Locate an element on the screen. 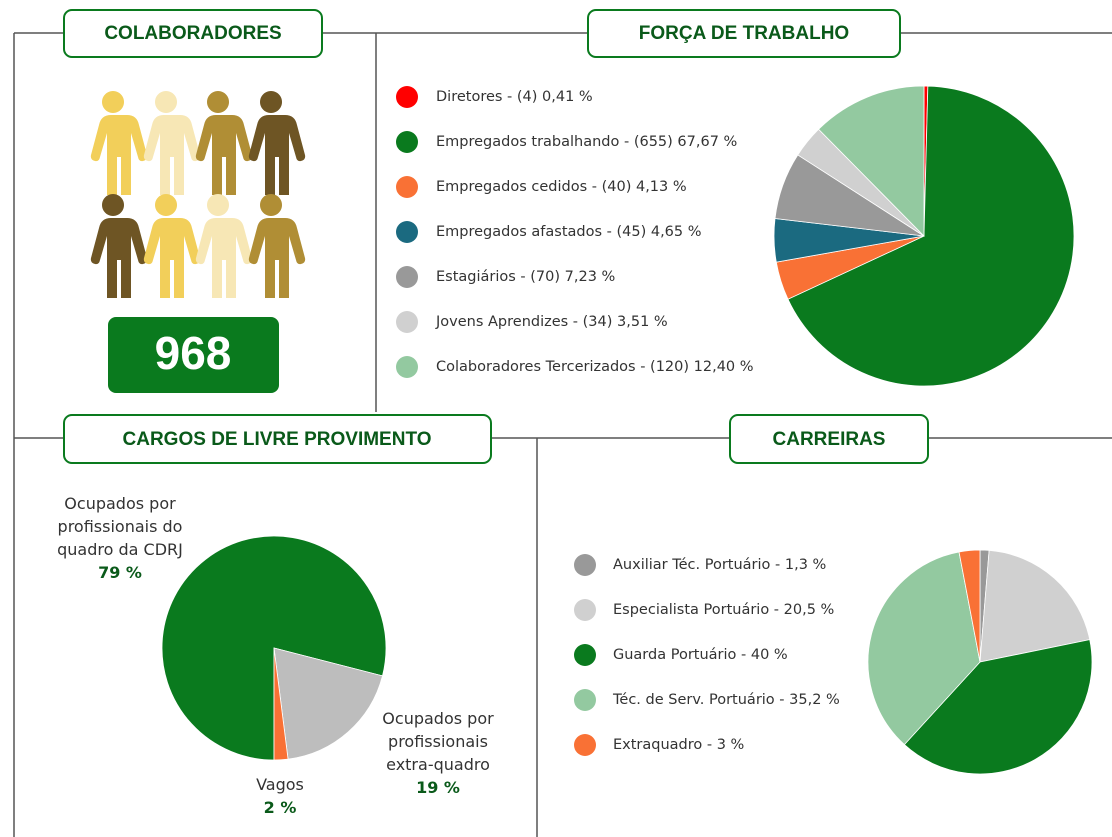  slice-value: 79 % is located at coordinates (120, 572).